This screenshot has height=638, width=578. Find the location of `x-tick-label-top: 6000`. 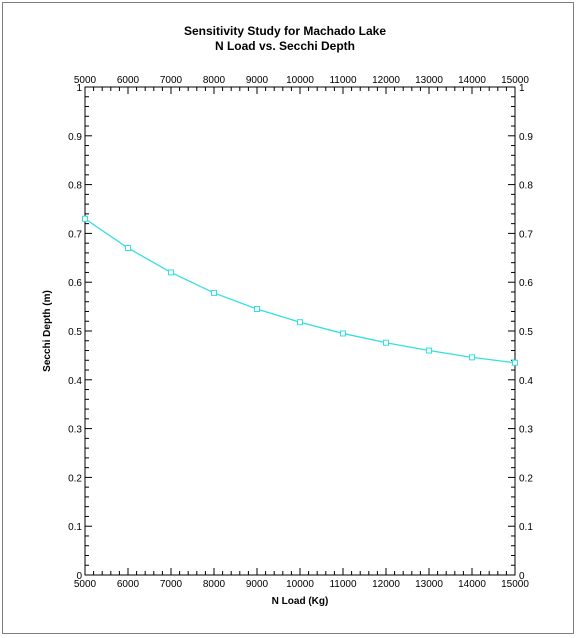

x-tick-label-top: 6000 is located at coordinates (128, 80).